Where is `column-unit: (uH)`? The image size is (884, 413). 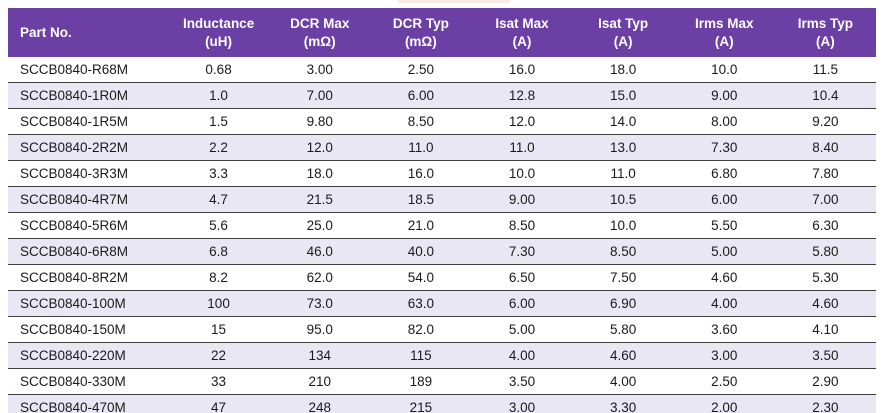
column-unit: (uH) is located at coordinates (219, 41).